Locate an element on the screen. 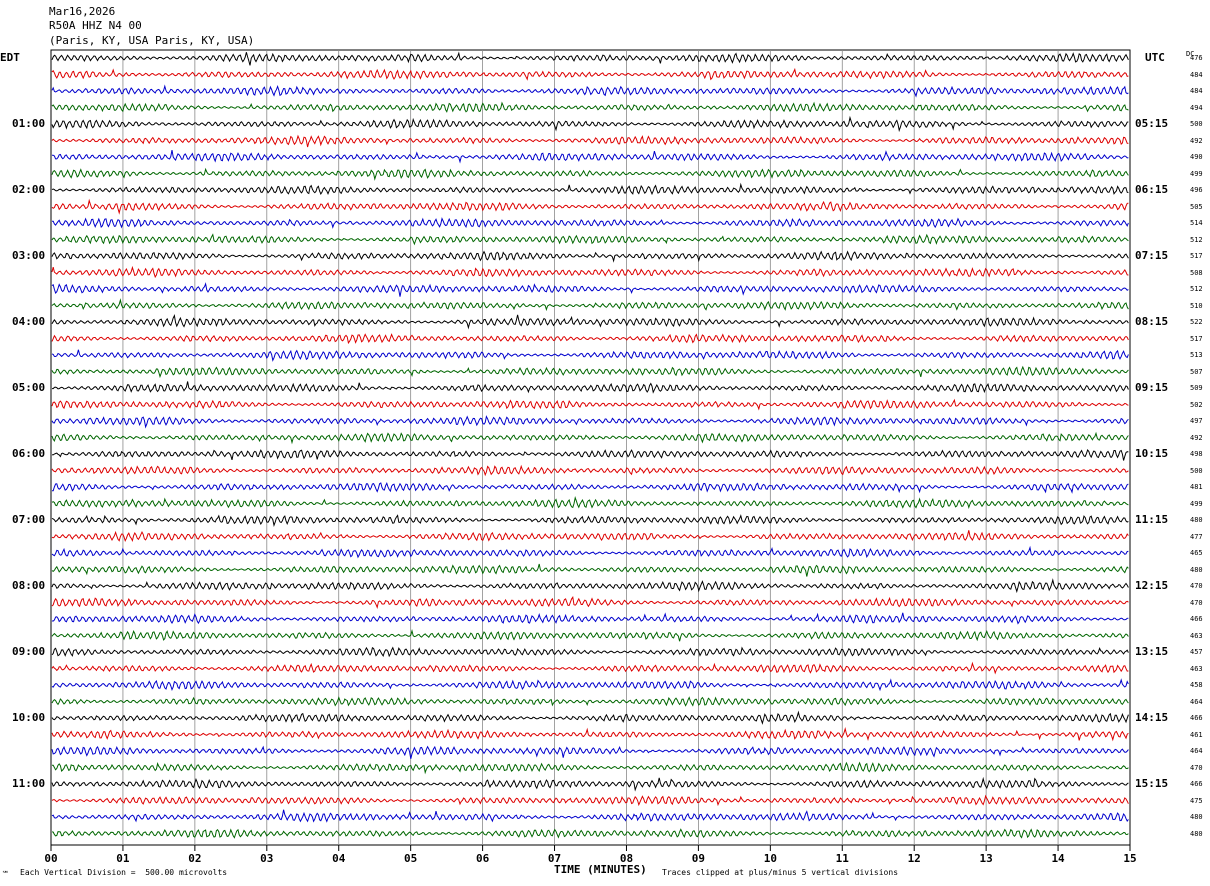  left-hour-label: 11:00 is located at coordinates (29, 783).